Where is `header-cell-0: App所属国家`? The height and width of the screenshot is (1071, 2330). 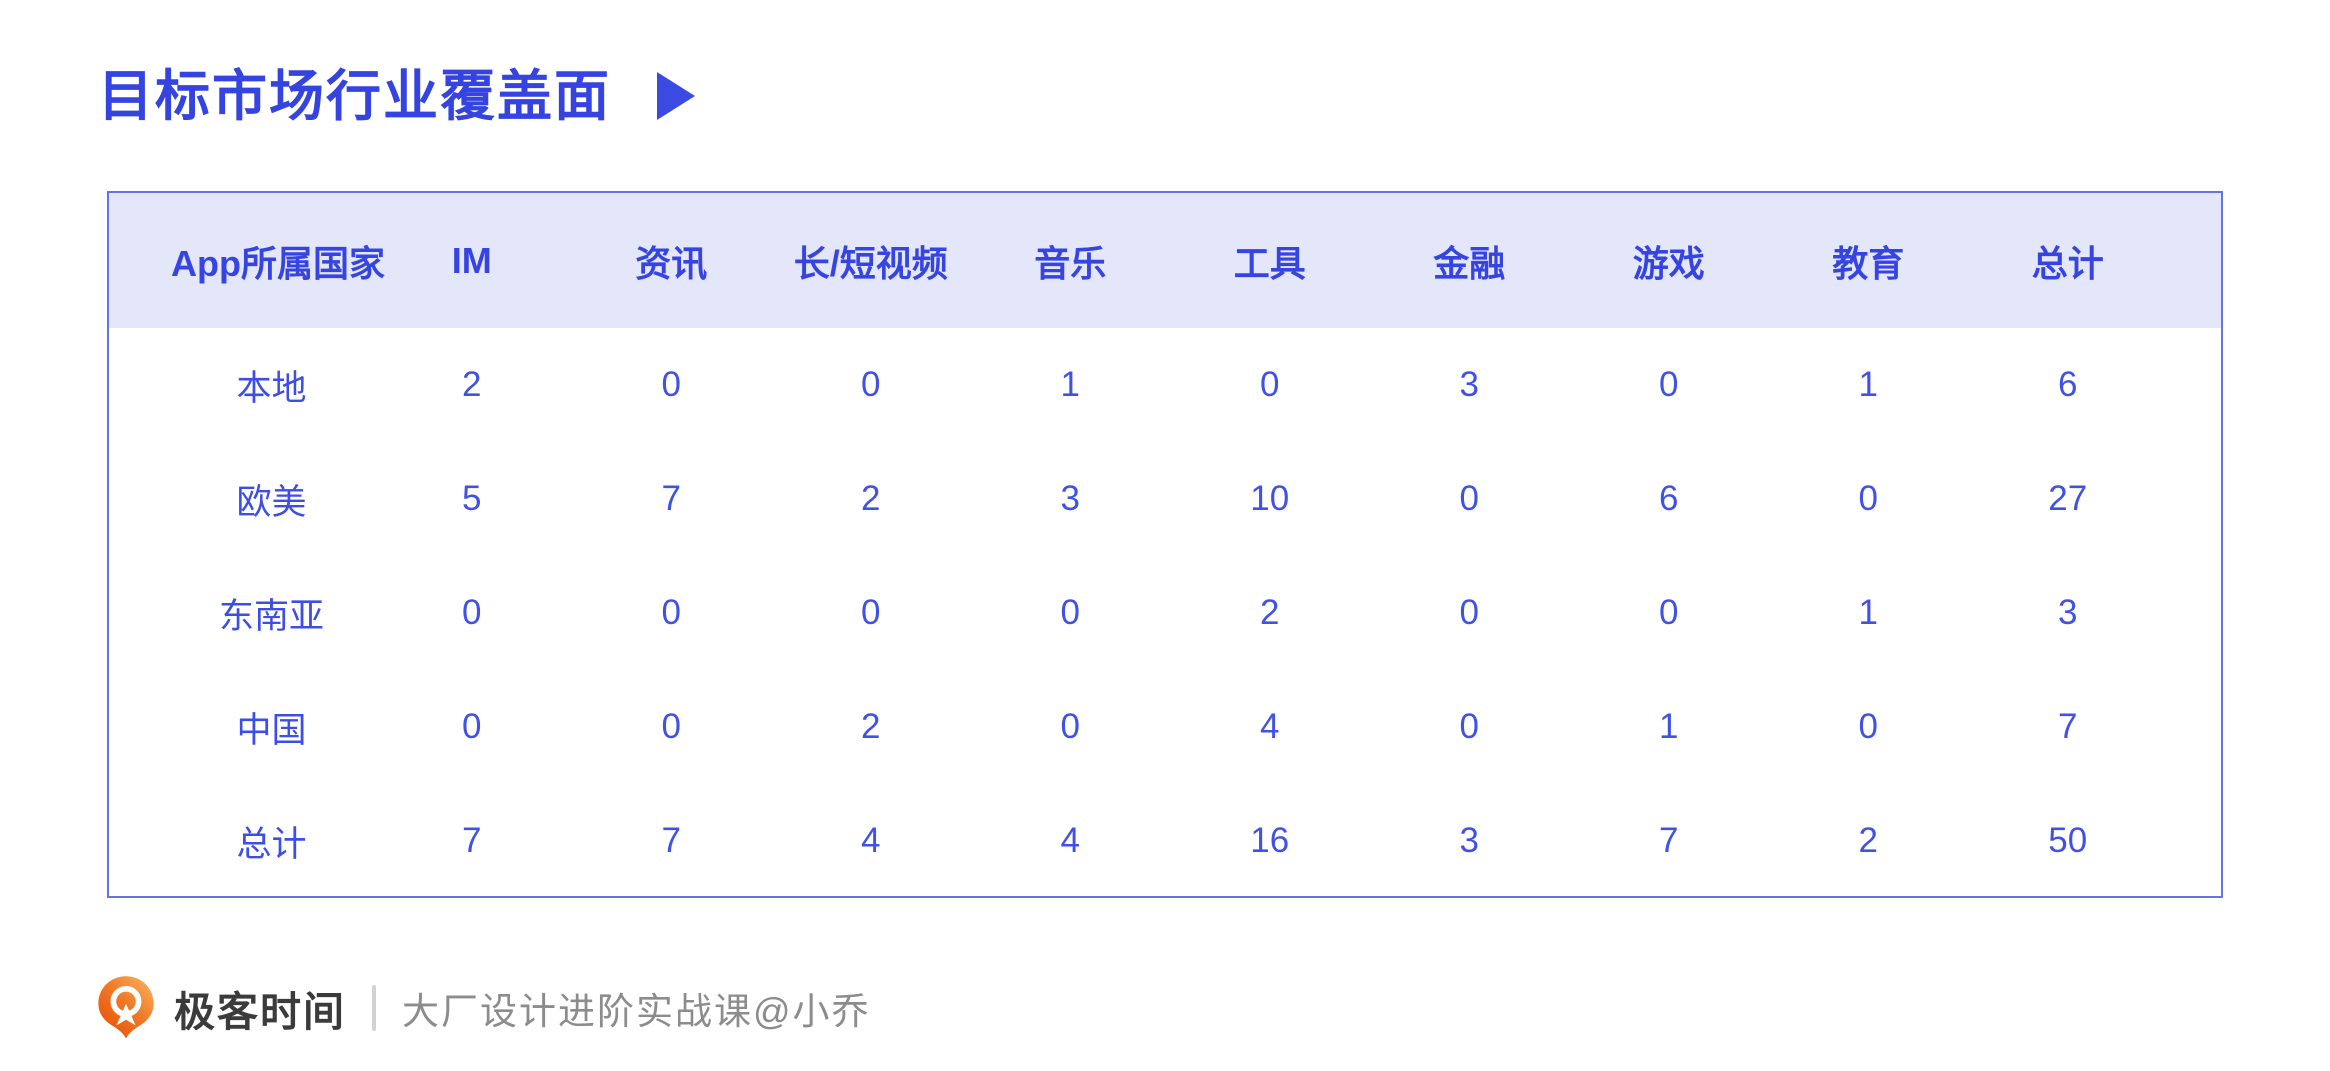 header-cell-0: App所属国家 is located at coordinates (278, 263).